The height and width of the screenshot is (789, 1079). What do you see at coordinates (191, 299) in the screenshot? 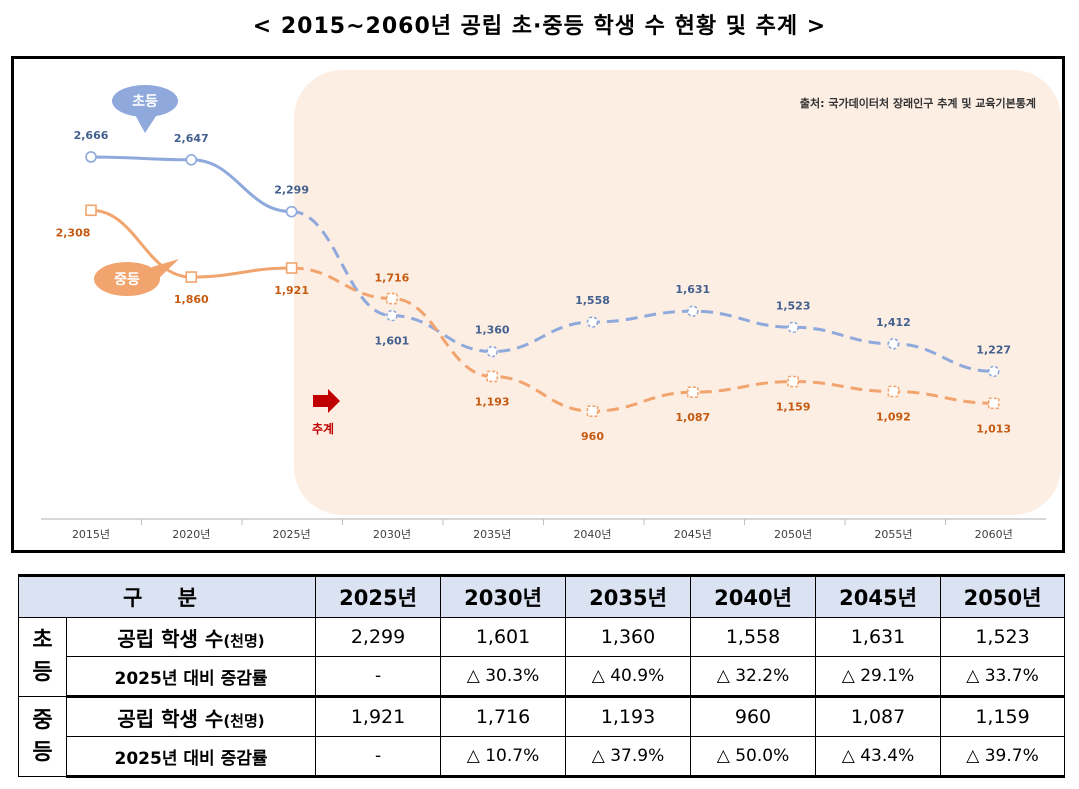
I see `data-label: 1,860` at bounding box center [191, 299].